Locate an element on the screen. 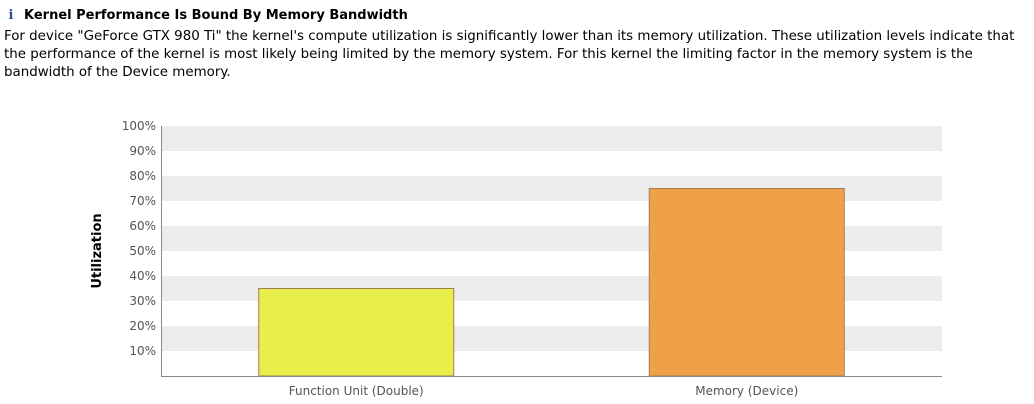  y-tick-label: 70% is located at coordinates (142, 201).